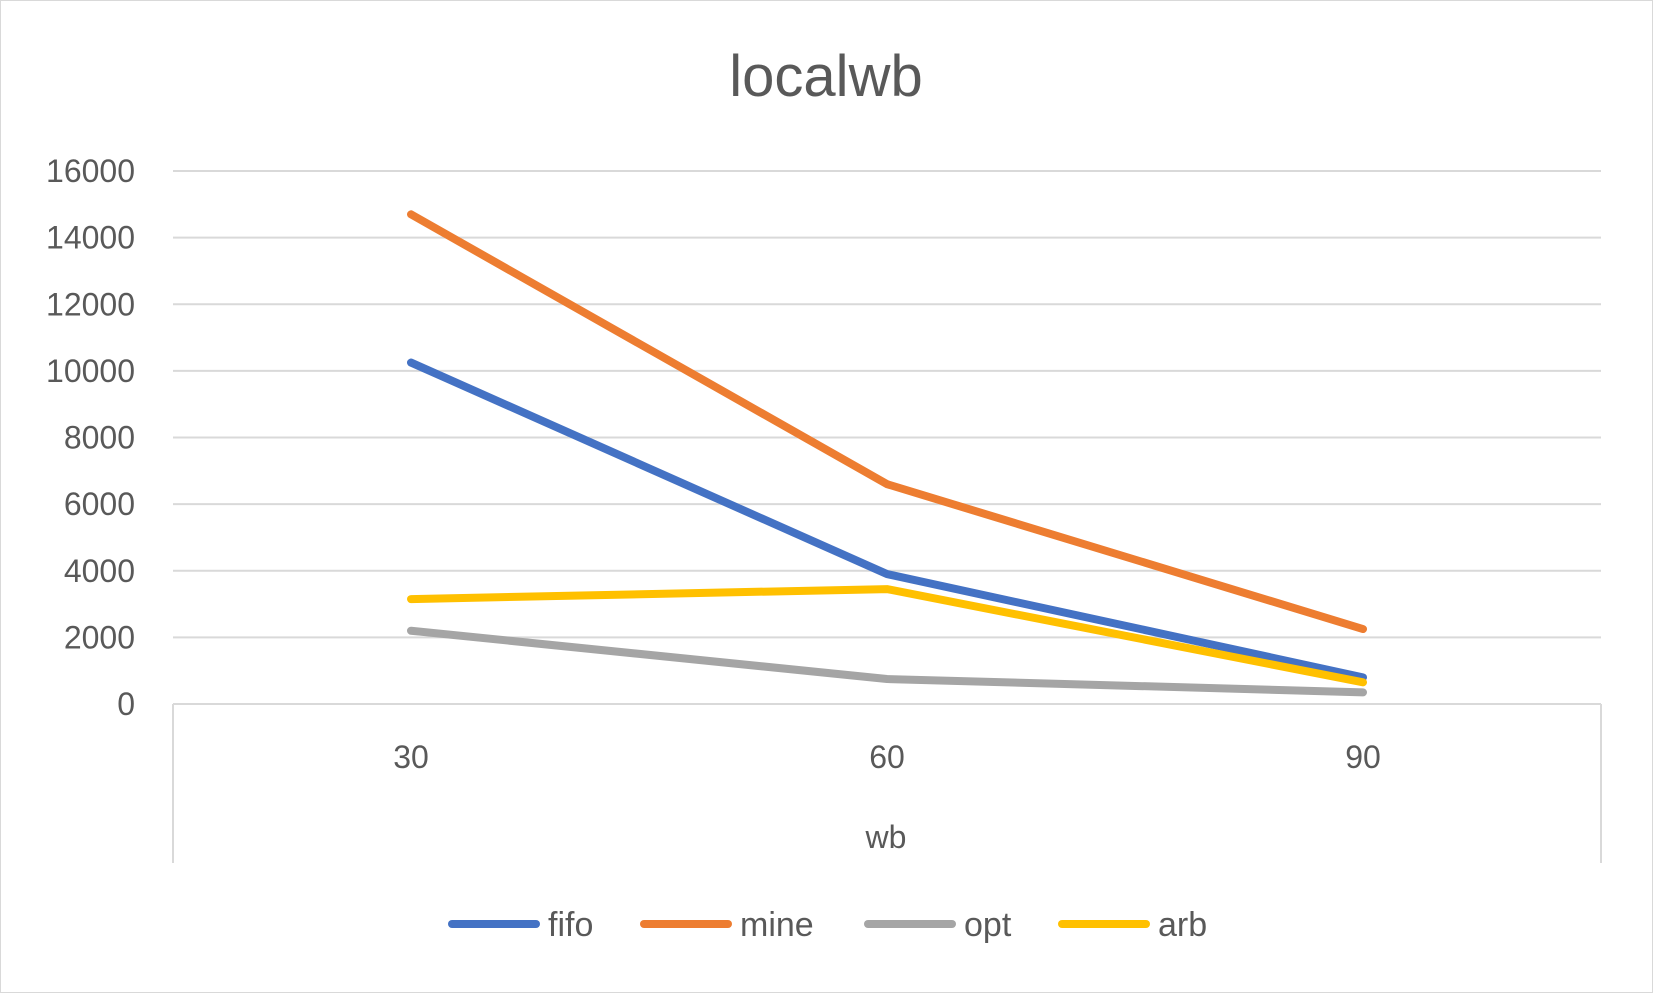 Image resolution: width=1653 pixels, height=997 pixels. What do you see at coordinates (570, 925) in the screenshot?
I see `legend-label-fifo: fifo` at bounding box center [570, 925].